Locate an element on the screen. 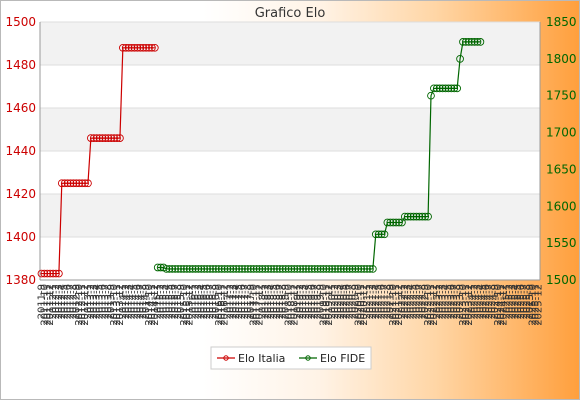 The height and width of the screenshot is (400, 580). y-right-tick-label: 1600 is located at coordinates (561, 206).